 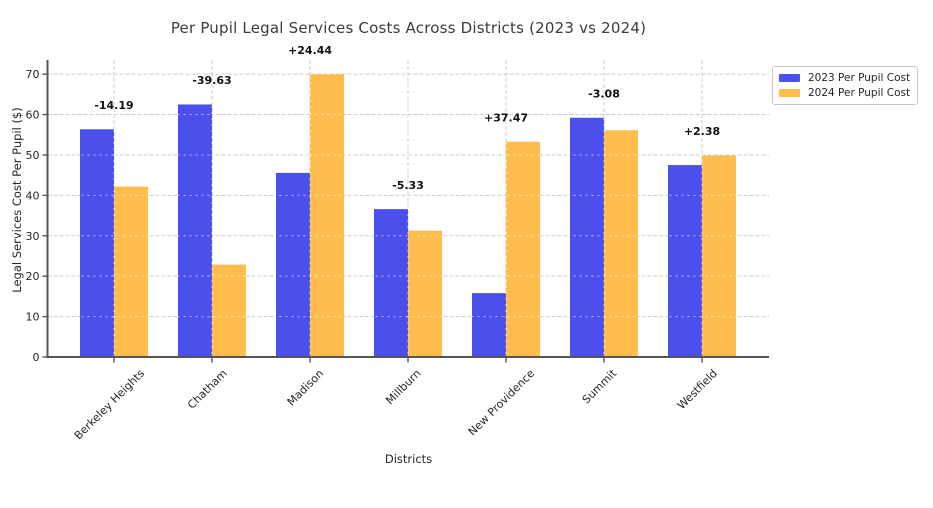 I want to click on legend-entry-2023: 2023 Per Pupil Cost, so click(x=844, y=78).